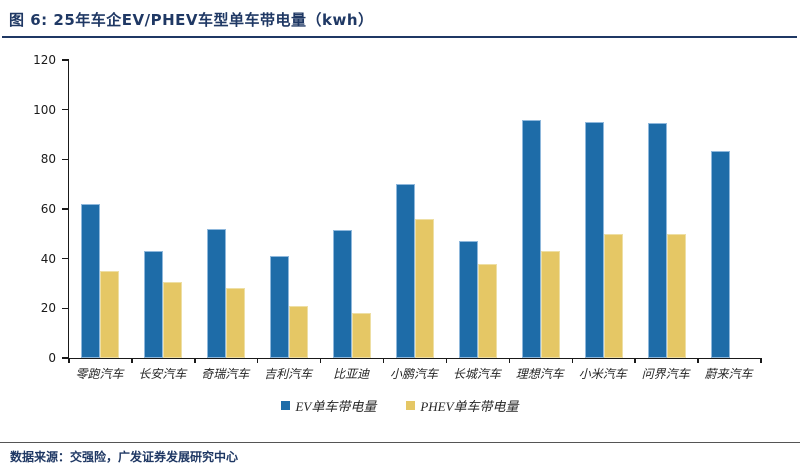 The width and height of the screenshot is (800, 470). What do you see at coordinates (236, 323) in the screenshot?
I see `bar-phev-奇瑞汽车` at bounding box center [236, 323].